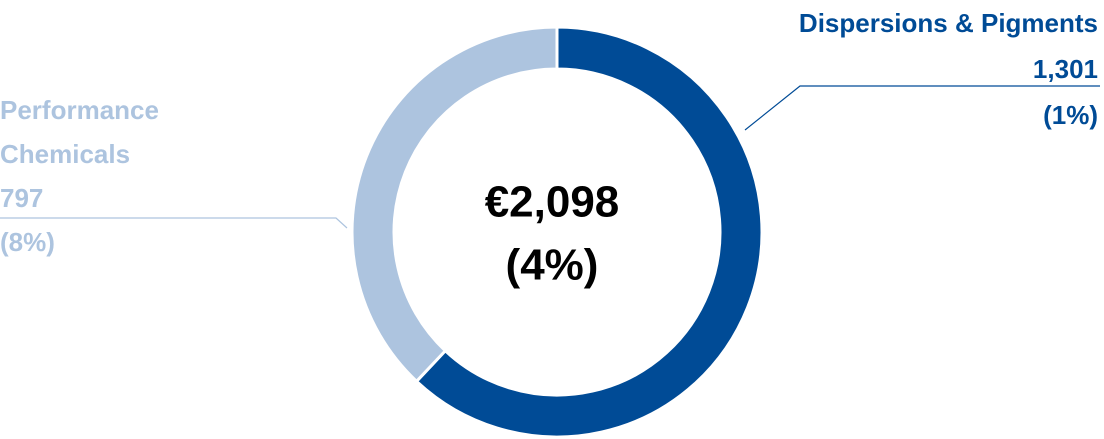  Describe the element at coordinates (22, 198) in the screenshot. I see `value-label: 797` at that location.